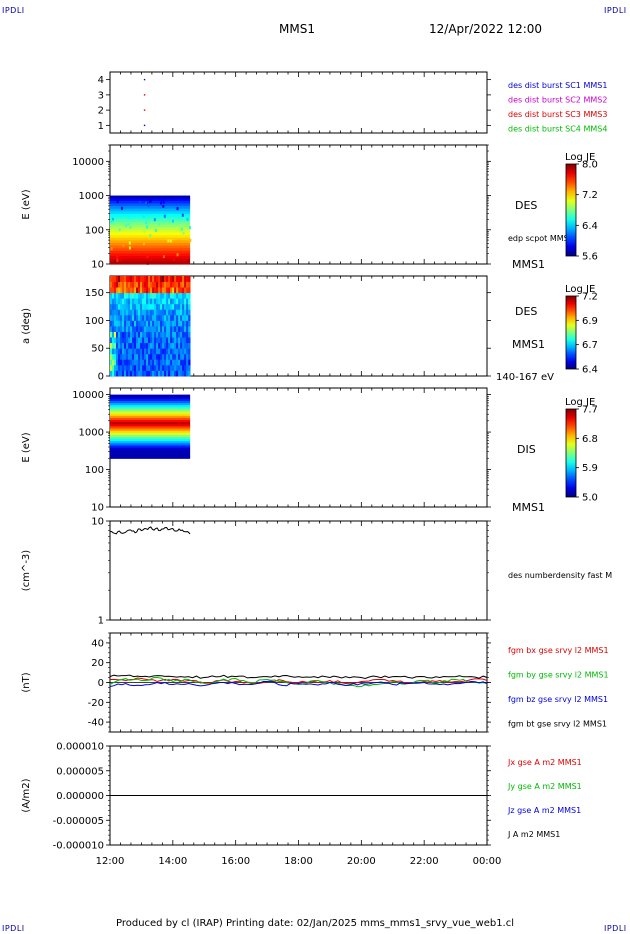  Describe the element at coordinates (110, 861) in the screenshot. I see `x-tick-label: 12:00` at that location.